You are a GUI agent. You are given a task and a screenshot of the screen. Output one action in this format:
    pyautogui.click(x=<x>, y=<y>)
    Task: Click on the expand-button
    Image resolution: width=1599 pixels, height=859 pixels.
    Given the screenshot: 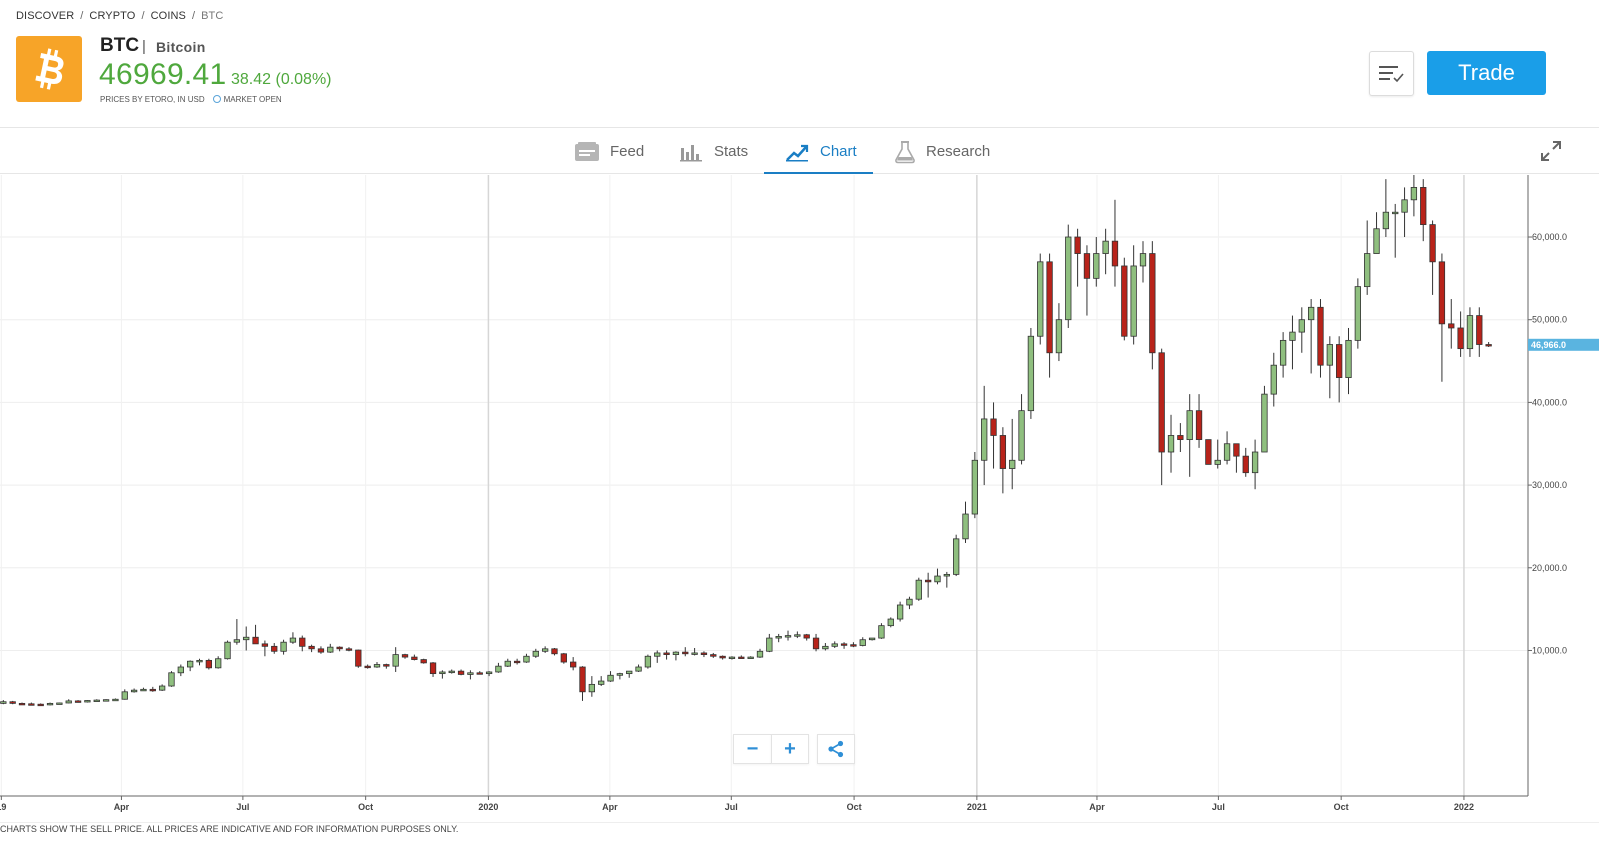 What is the action you would take?
    pyautogui.click(x=1551, y=151)
    